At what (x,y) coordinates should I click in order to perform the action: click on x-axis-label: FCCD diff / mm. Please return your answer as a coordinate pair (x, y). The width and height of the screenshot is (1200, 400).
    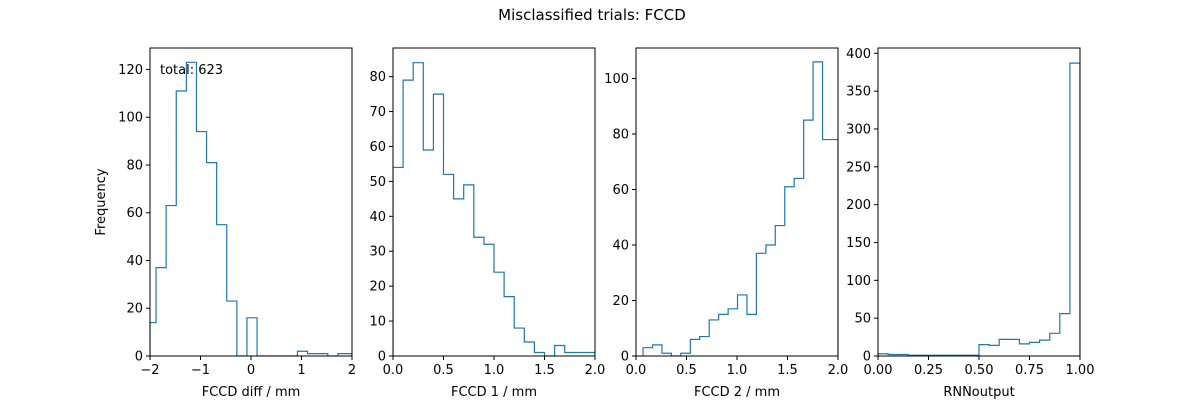
    Looking at the image, I should click on (251, 392).